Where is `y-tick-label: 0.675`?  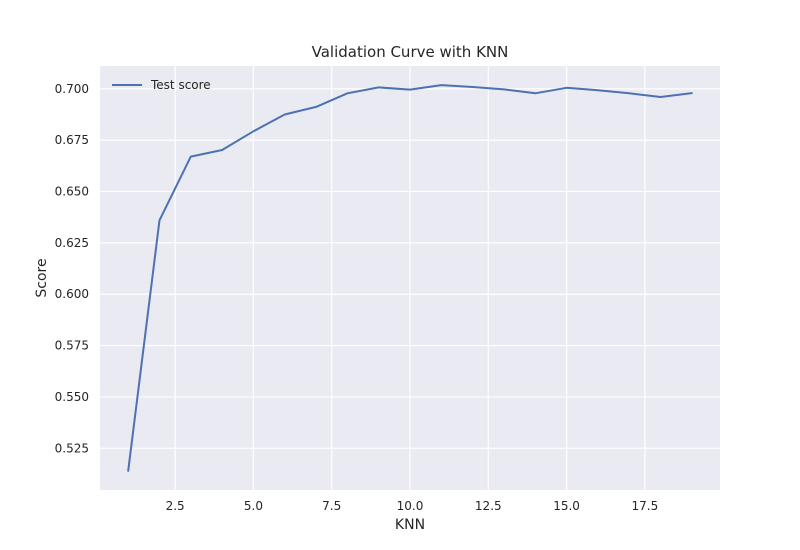
y-tick-label: 0.675 is located at coordinates (72, 140).